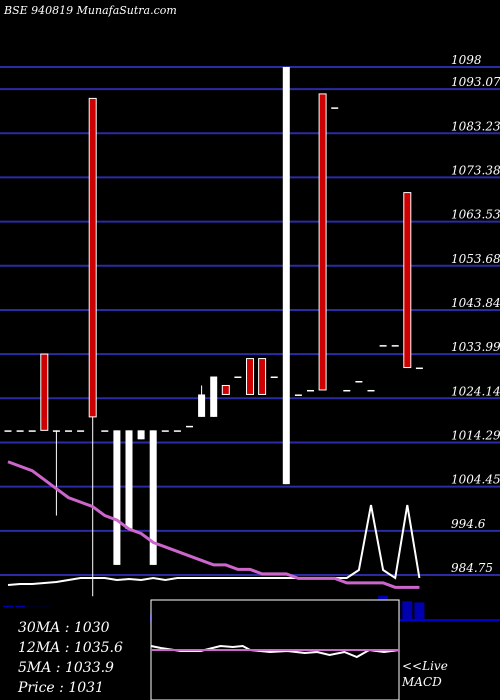  Describe the element at coordinates (475, 480) in the screenshot. I see `y-tick-label: 1004.45` at that location.